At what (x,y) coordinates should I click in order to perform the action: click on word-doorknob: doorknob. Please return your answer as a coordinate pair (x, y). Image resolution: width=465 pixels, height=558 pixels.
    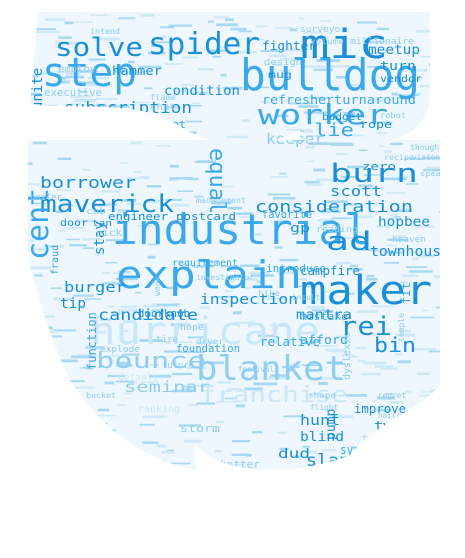
    Looking at the image, I should click on (164, 313).